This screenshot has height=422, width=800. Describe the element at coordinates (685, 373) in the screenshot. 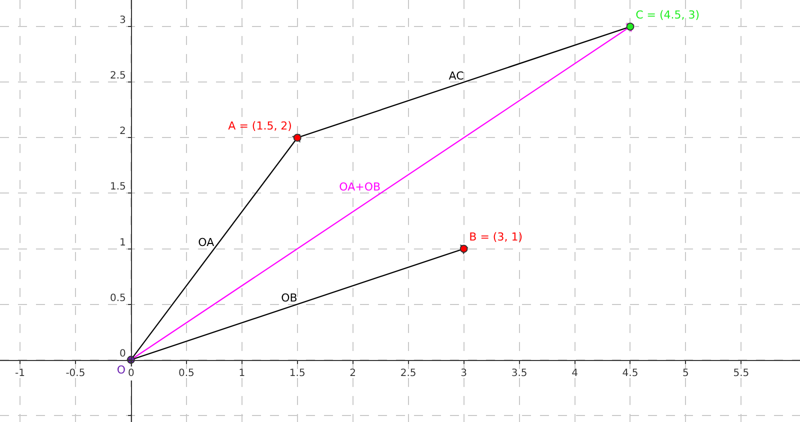

I see `x-tick-label: 5` at that location.